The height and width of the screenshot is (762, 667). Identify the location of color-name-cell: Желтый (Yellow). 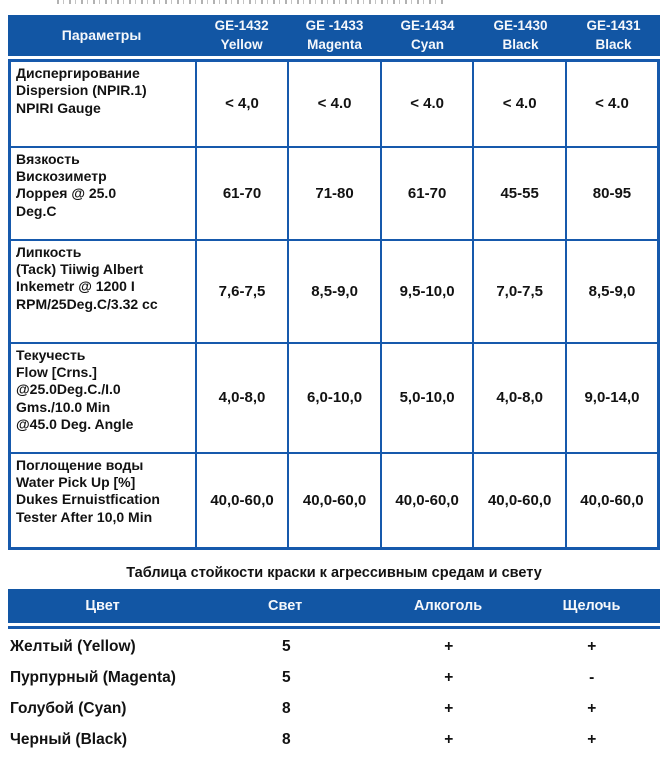
(73, 646).